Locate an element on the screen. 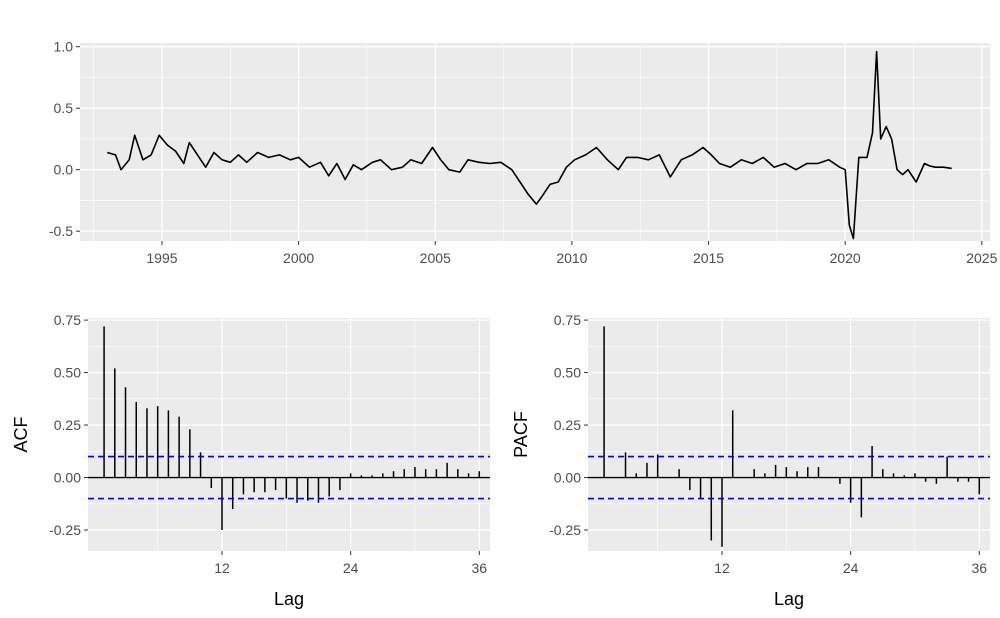 The width and height of the screenshot is (1000, 618). pacf-y-axis-title: PACF is located at coordinates (521, 434).